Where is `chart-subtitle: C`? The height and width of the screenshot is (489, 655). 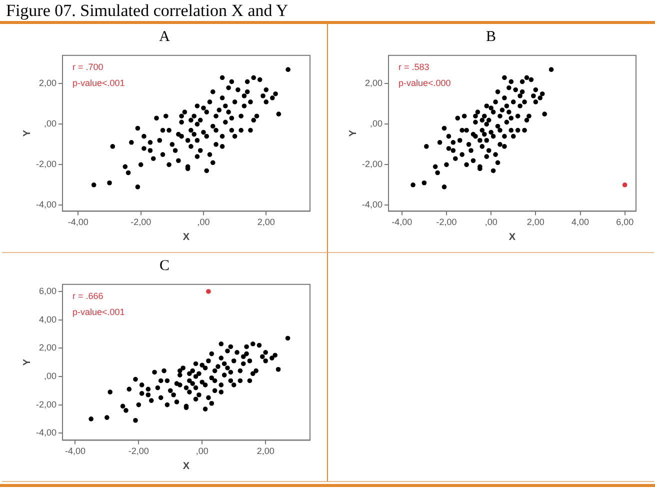 chart-subtitle: C is located at coordinates (164, 266).